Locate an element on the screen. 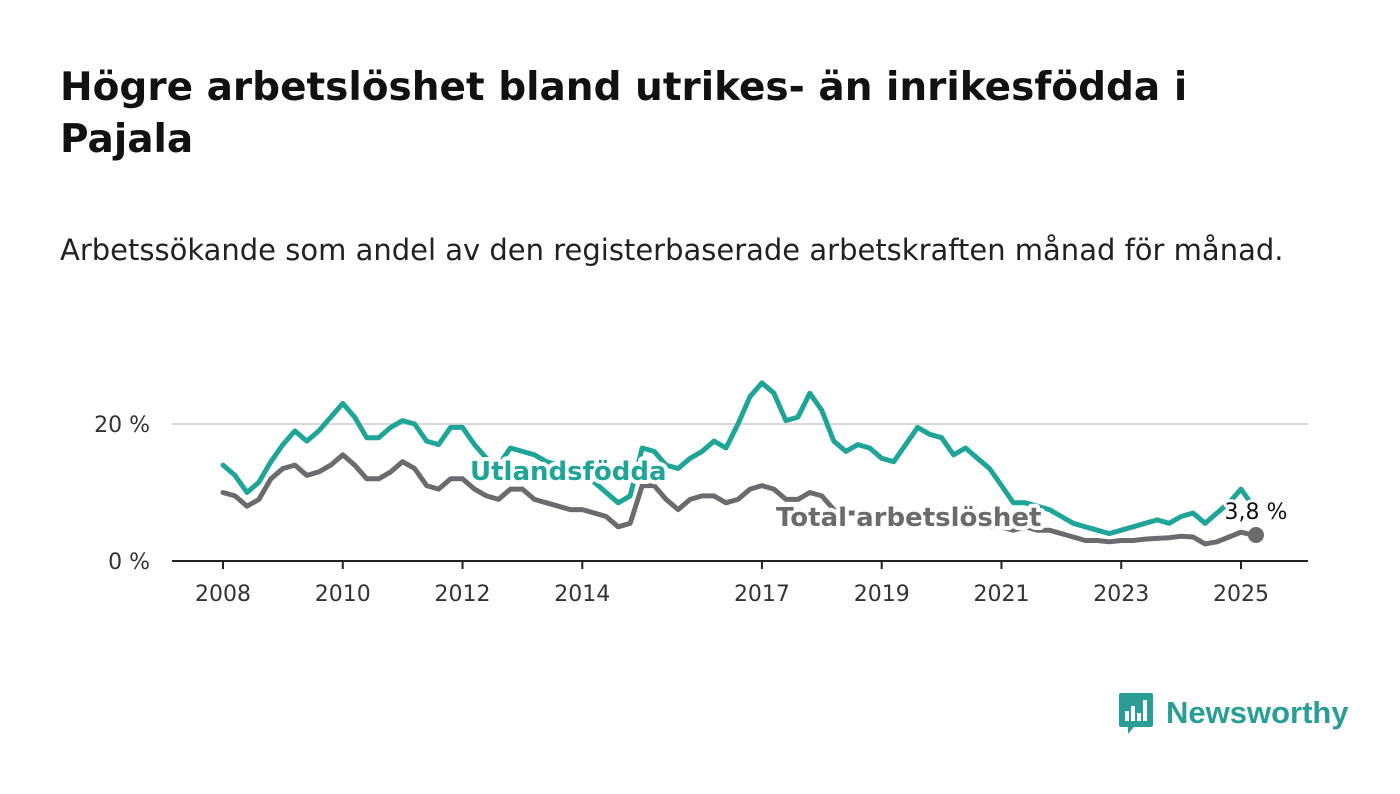 Image resolution: width=1400 pixels, height=794 pixels. x-tick-label: 2012 is located at coordinates (463, 594).